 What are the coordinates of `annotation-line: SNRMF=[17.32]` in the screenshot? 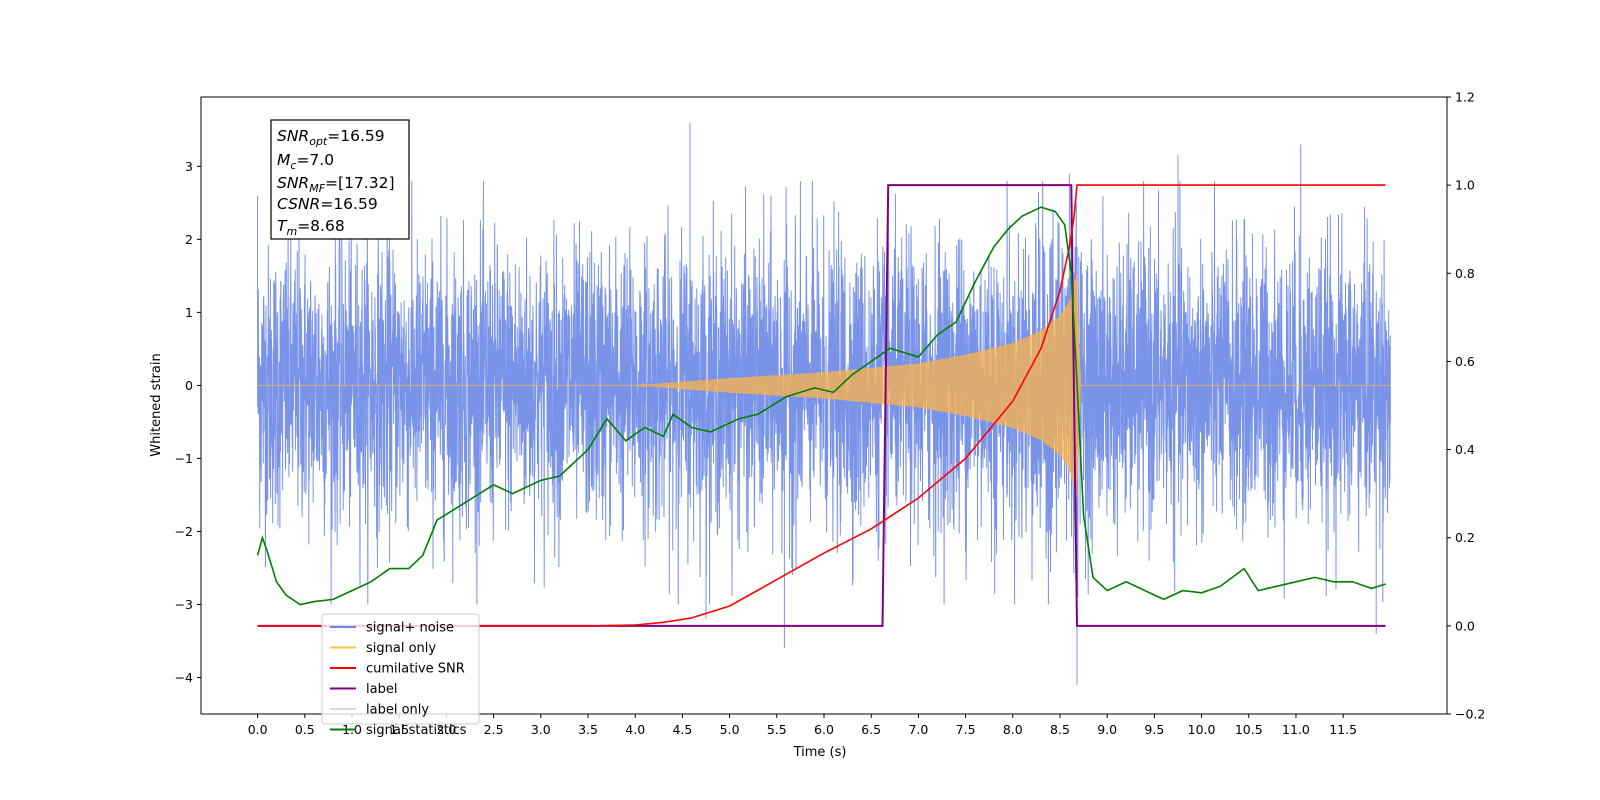 It's located at (336, 184).